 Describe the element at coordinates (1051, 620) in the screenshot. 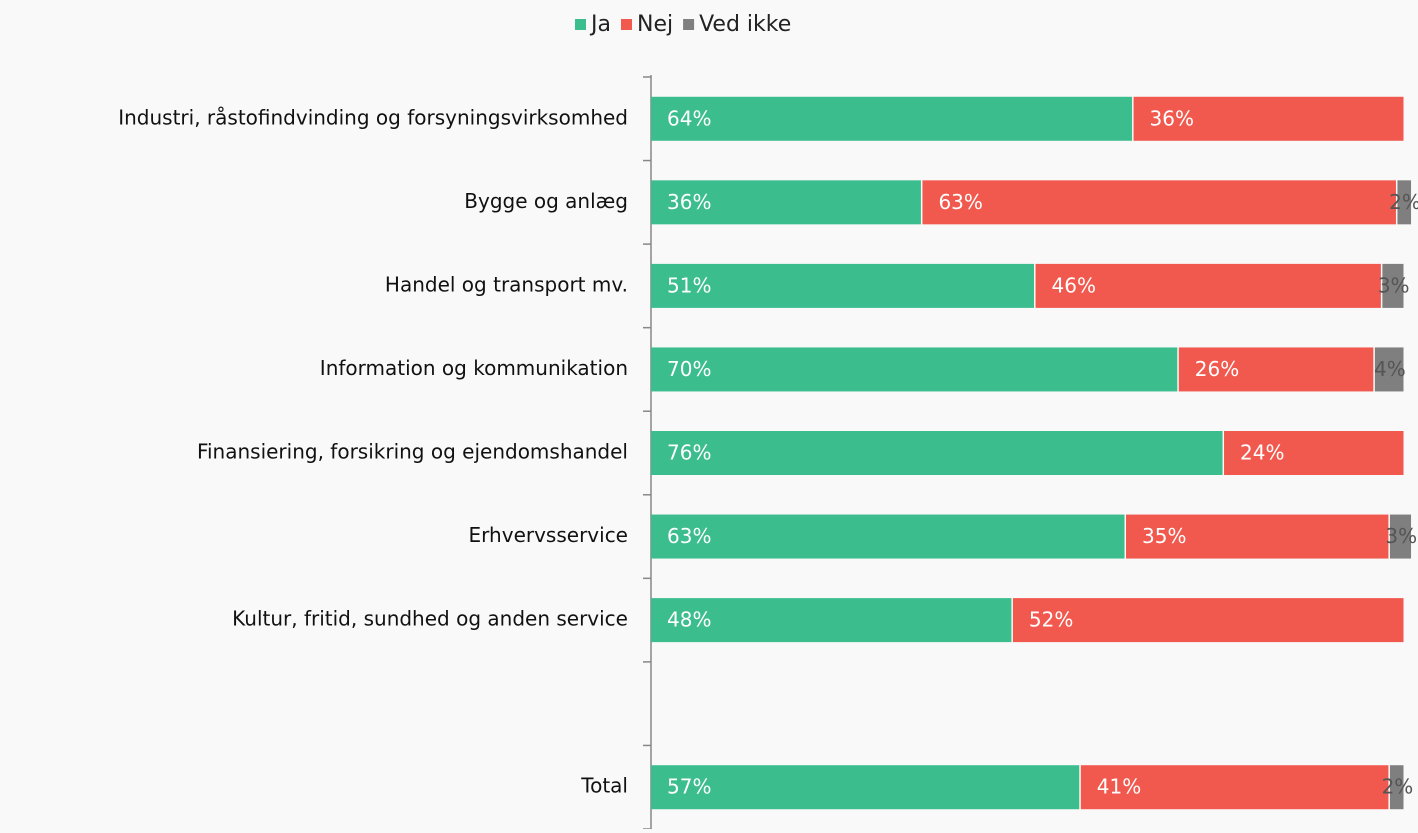

I see `data-label: 52%` at that location.